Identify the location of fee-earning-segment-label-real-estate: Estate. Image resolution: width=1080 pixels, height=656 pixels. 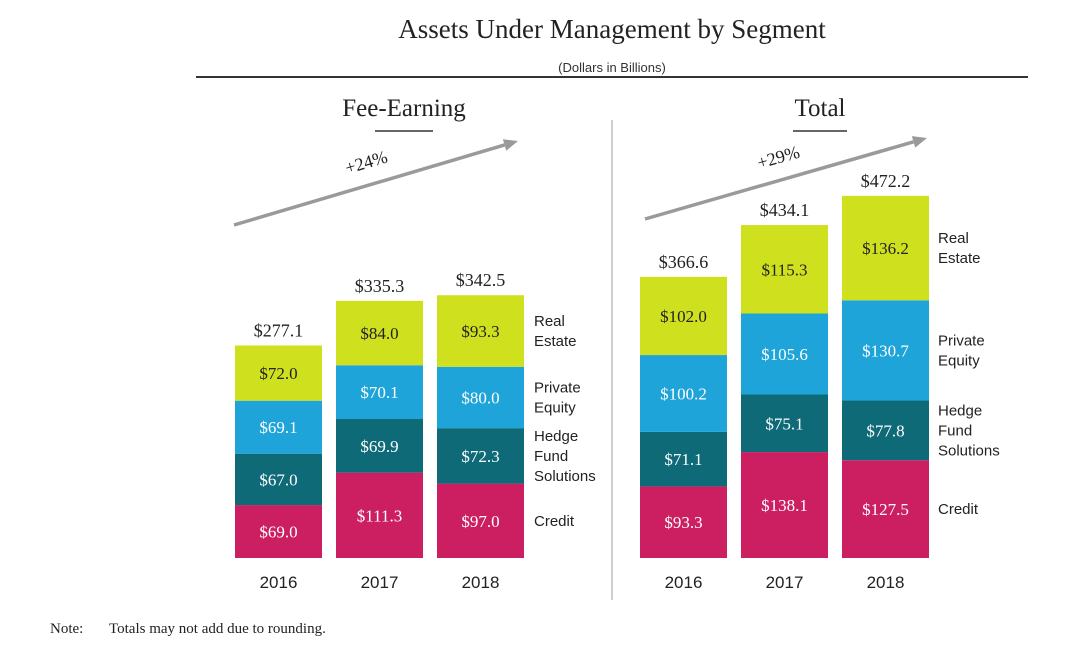
(555, 341).